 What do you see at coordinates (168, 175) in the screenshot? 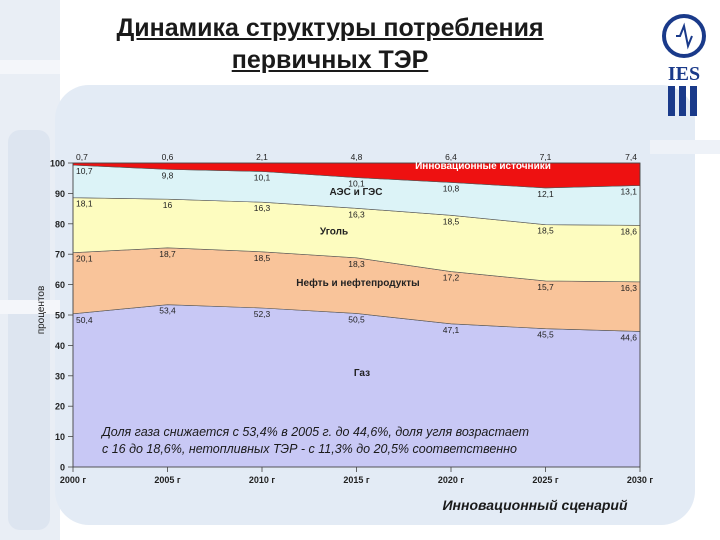
I see `value-label-nuclear-hydro: 9,8` at bounding box center [168, 175].